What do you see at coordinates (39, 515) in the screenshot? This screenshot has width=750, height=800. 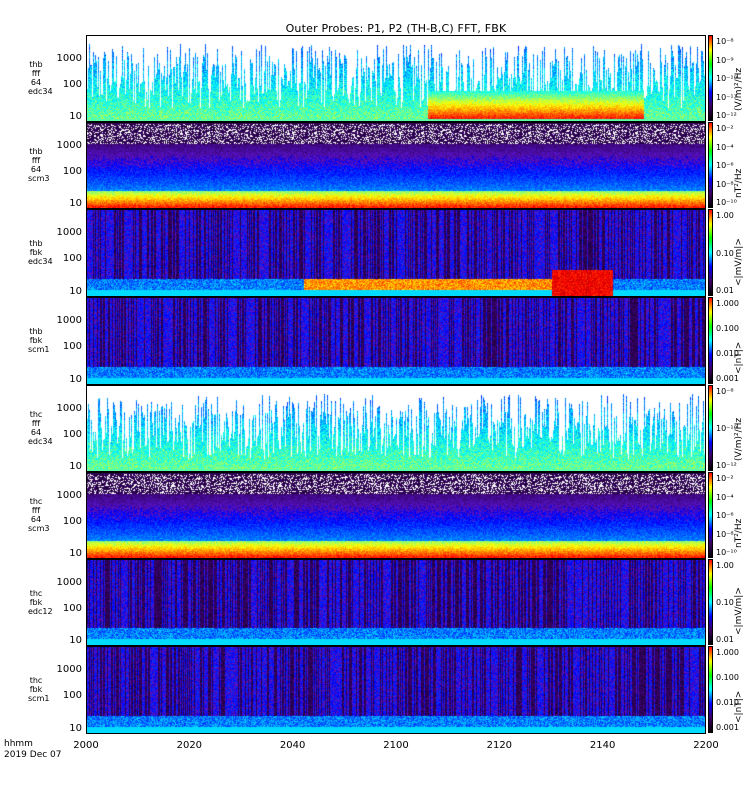 I see `panel-label: thc fff 64 scm3` at bounding box center [39, 515].